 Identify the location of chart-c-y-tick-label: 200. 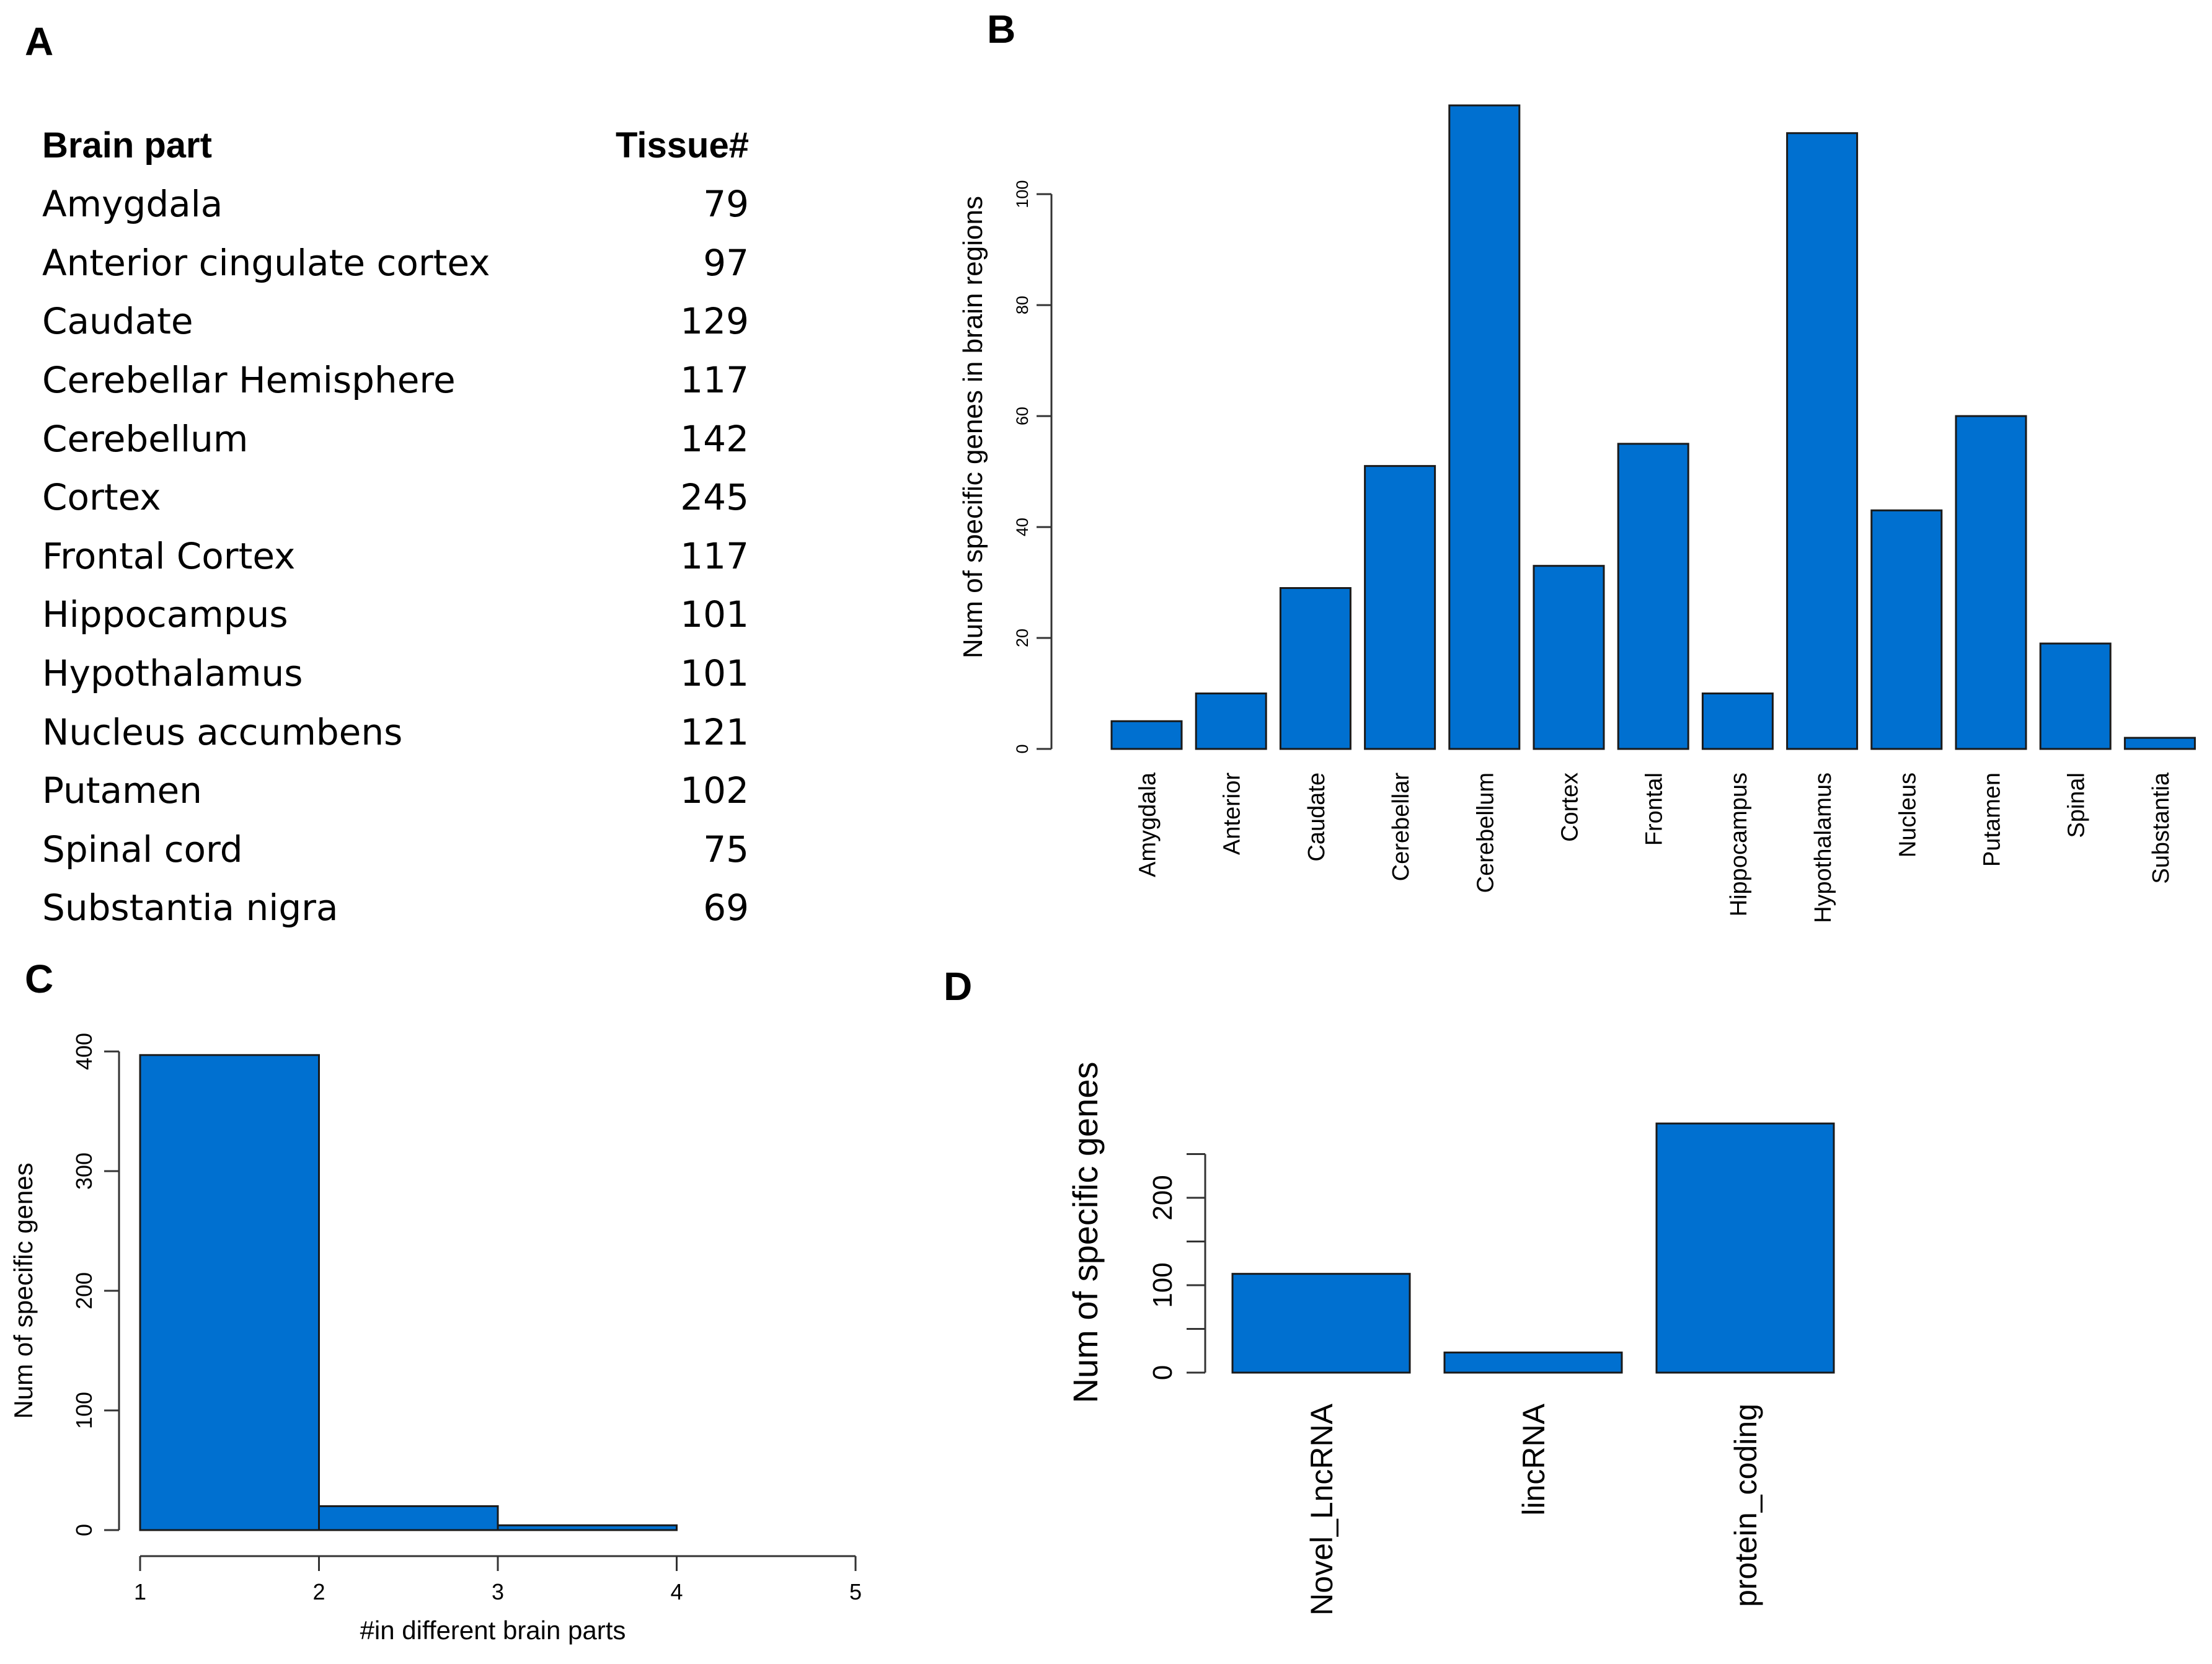
(84, 1290).